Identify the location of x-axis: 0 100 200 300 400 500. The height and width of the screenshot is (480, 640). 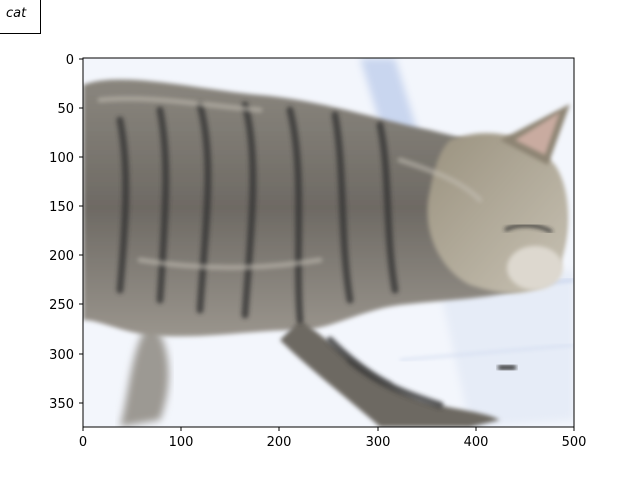
(333, 438).